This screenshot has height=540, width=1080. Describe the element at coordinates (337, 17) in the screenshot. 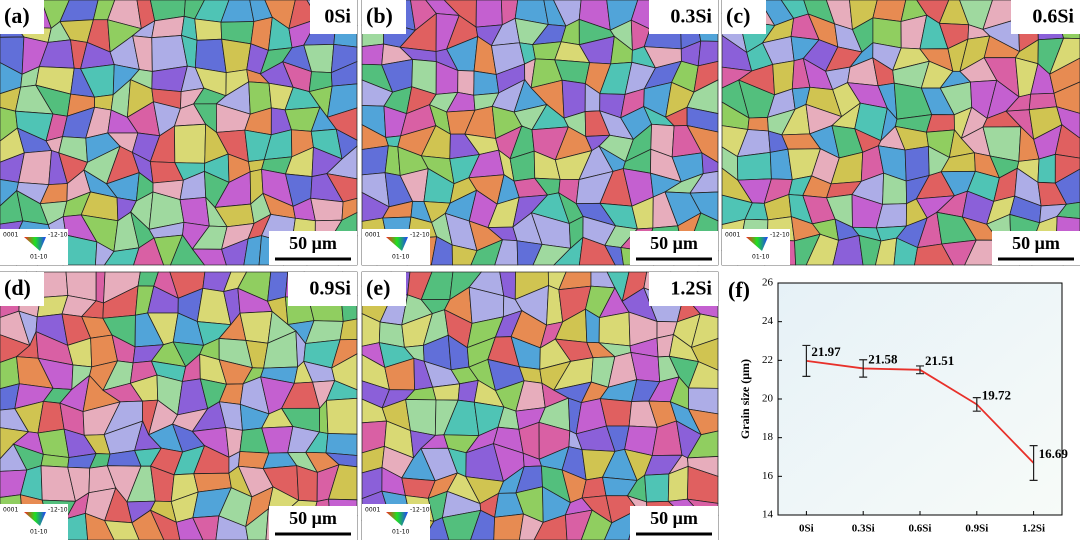

I see `composition-label: 0Si` at that location.